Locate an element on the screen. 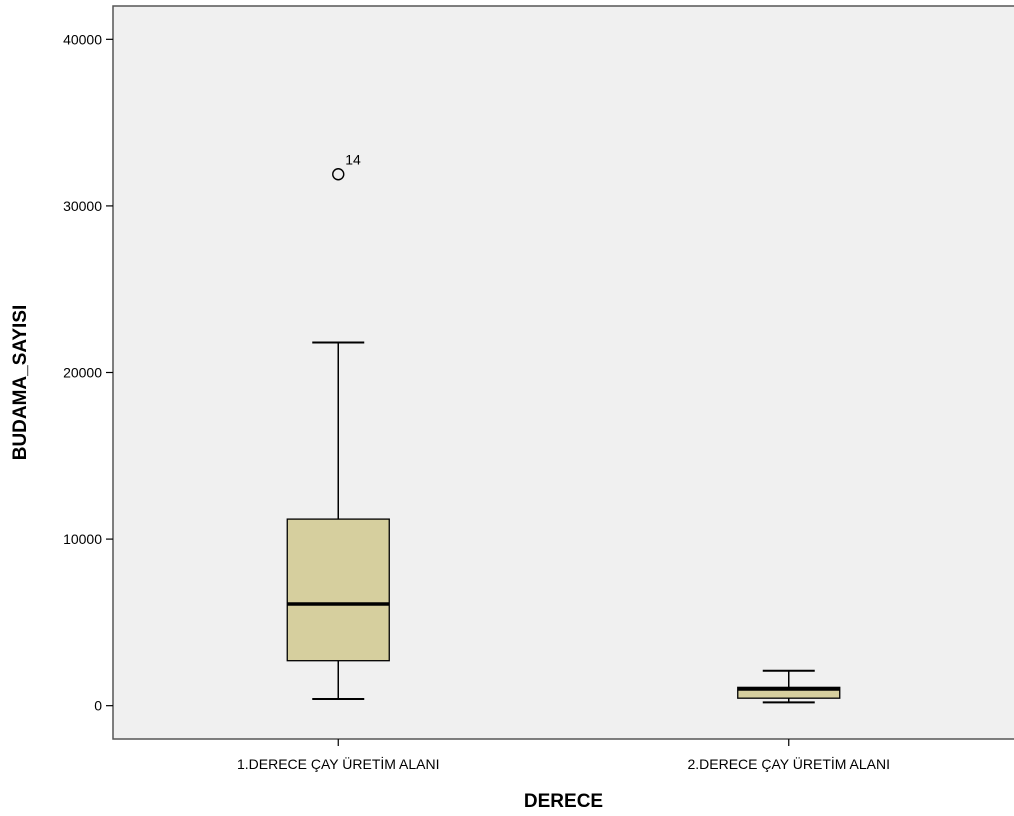 The height and width of the screenshot is (816, 1014). x-axis-title: DERECE is located at coordinates (563, 801).